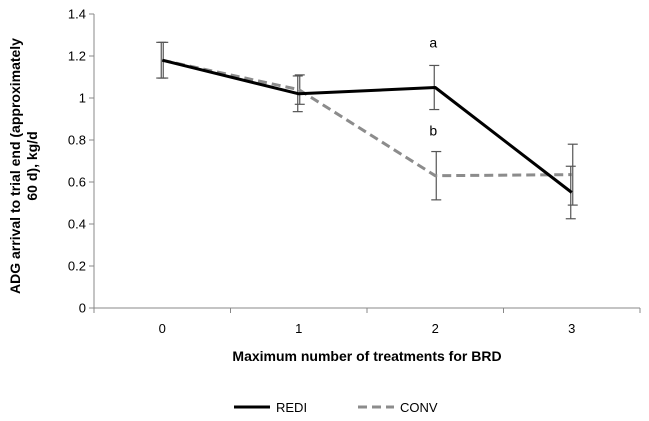  Describe the element at coordinates (433, 131) in the screenshot. I see `significance-letter: b` at that location.